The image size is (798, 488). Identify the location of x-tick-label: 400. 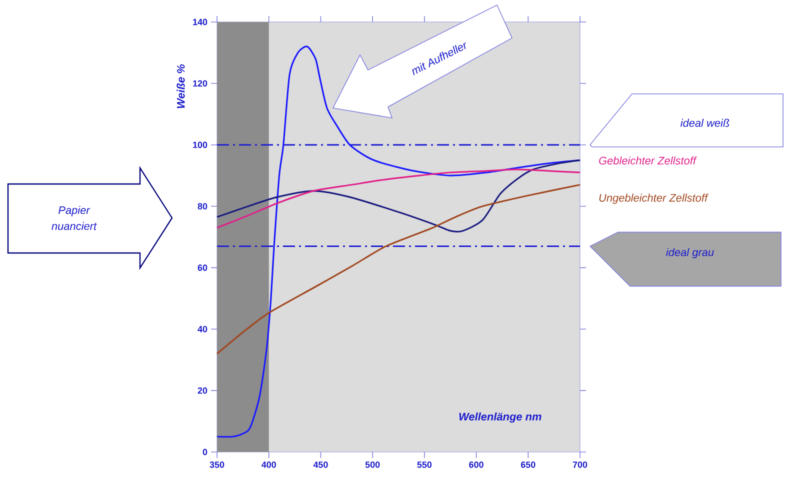
(269, 465).